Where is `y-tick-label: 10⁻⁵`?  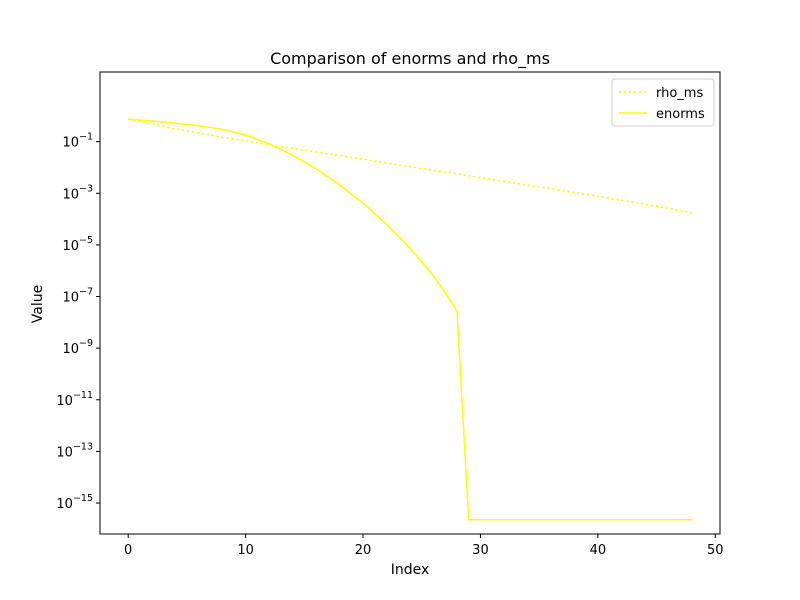 y-tick-label: 10⁻⁵ is located at coordinates (77, 244).